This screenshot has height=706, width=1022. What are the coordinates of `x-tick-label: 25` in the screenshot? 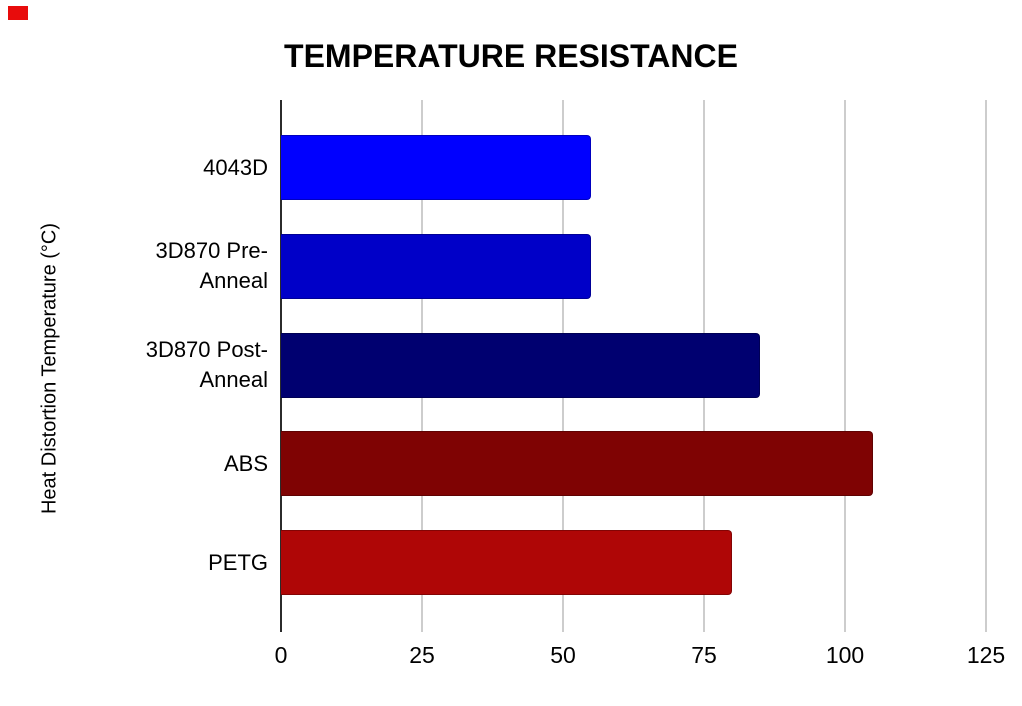 It's located at (422, 655).